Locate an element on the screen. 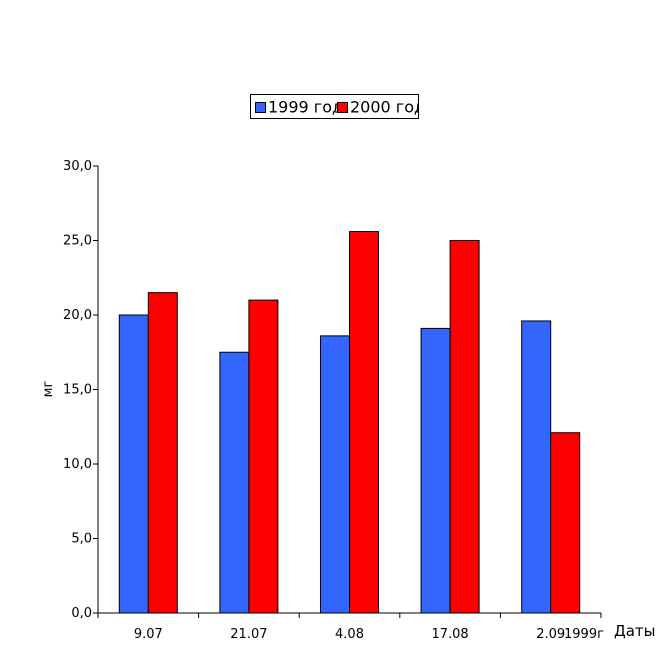 The height and width of the screenshot is (653, 663). x-tick-label-0: 9.07 is located at coordinates (148, 634).